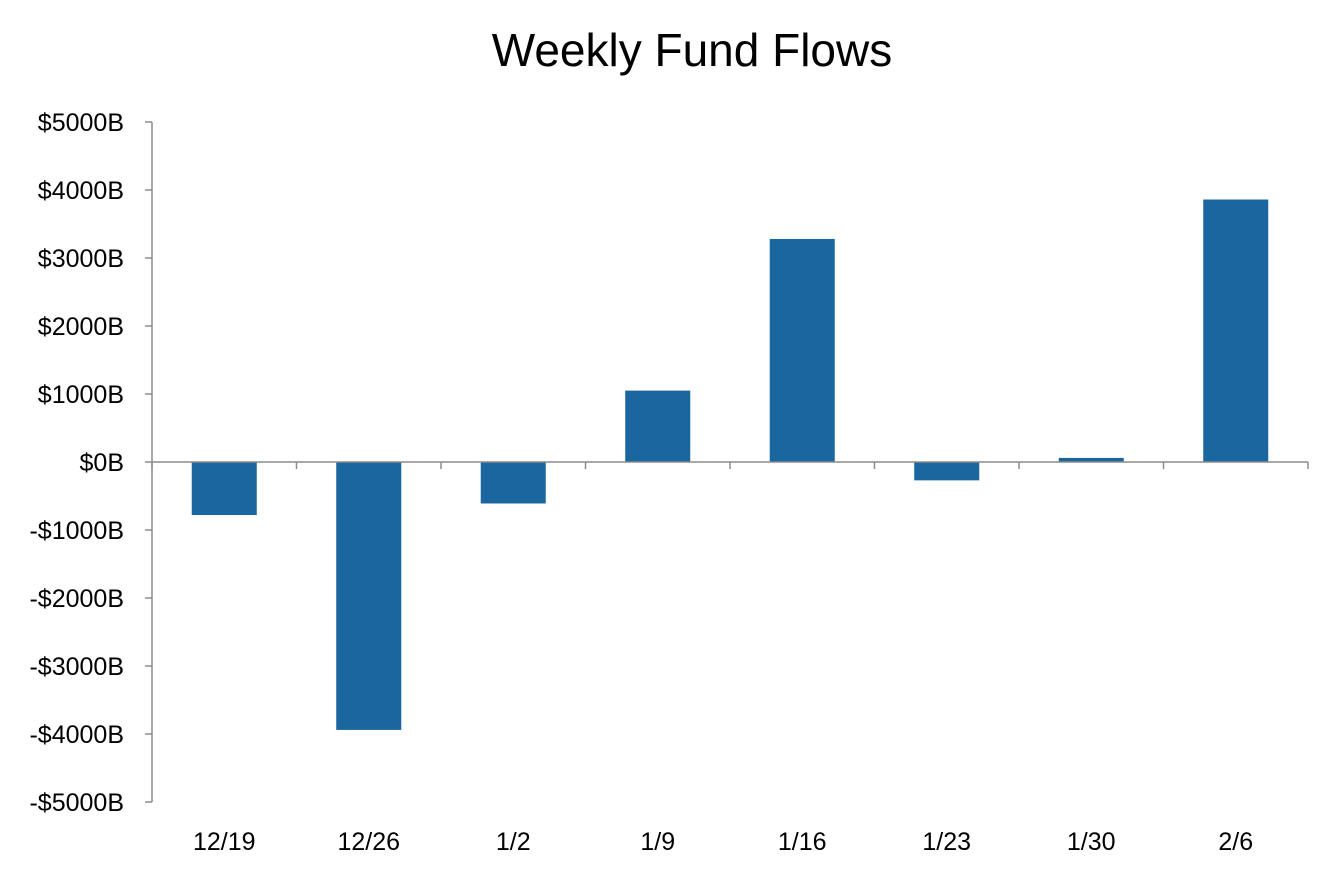 The image size is (1329, 881). I want to click on x-tick-label: 1/23, so click(946, 842).